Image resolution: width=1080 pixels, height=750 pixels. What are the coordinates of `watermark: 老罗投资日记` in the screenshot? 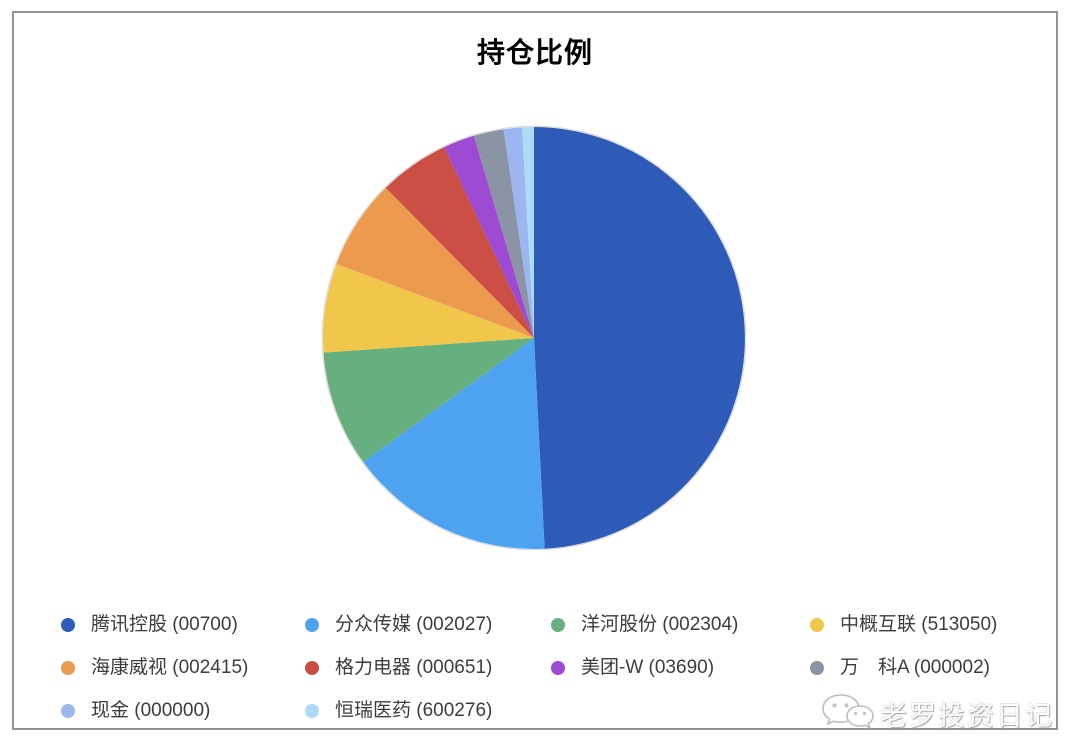 It's located at (937, 713).